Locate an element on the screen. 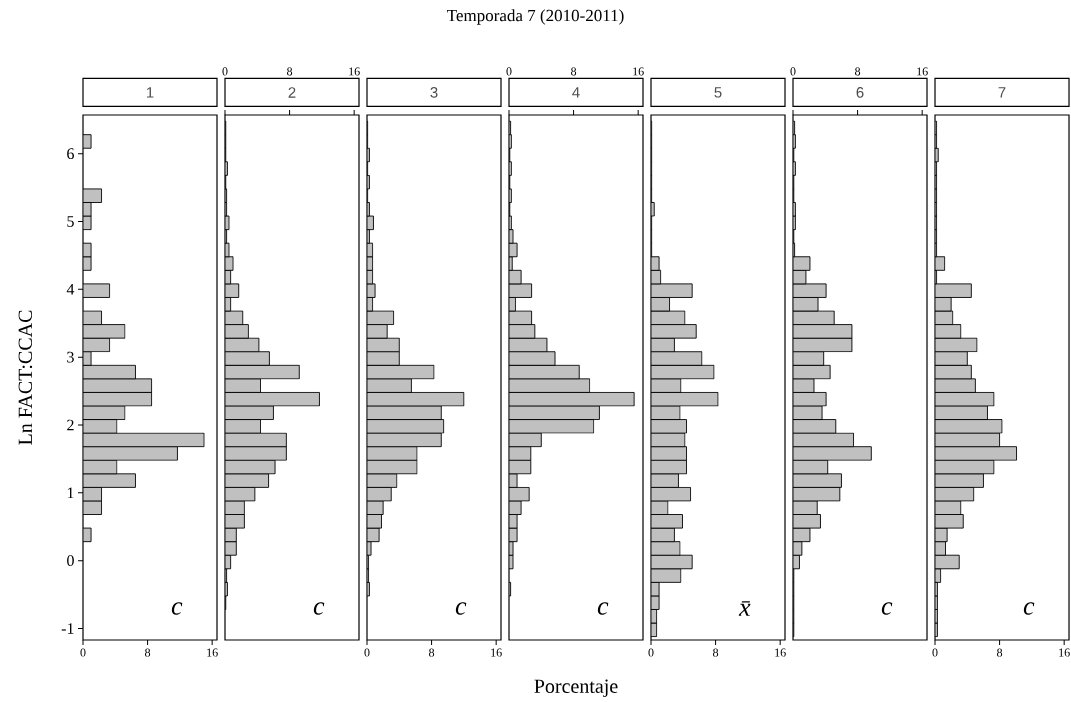 Image resolution: width=1071 pixels, height=702 pixels. y-tick-label: 4 is located at coordinates (70, 289).